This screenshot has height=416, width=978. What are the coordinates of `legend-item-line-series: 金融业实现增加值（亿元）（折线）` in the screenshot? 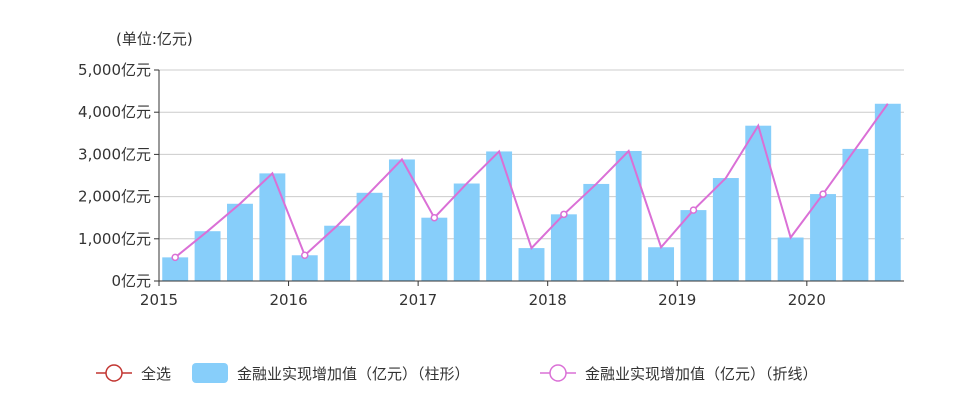 It's located at (679, 373).